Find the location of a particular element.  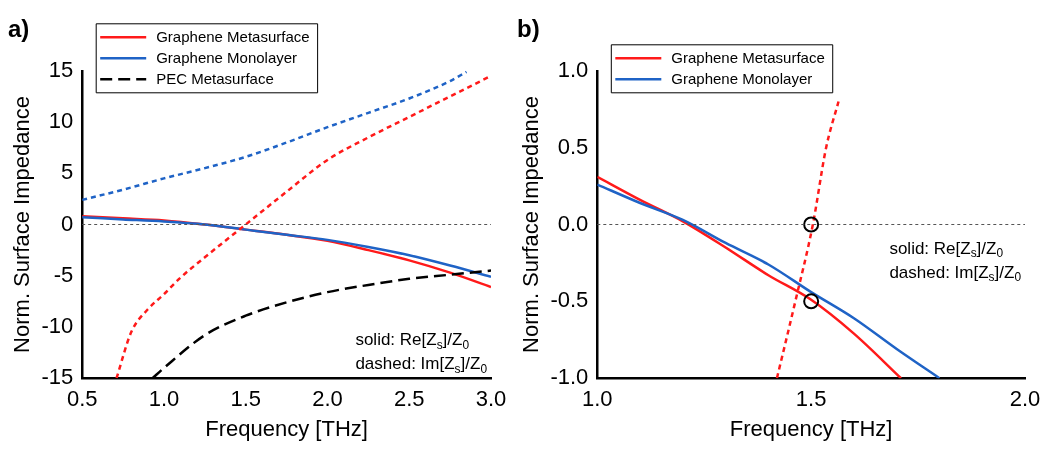

y-tick-label: -0.5 is located at coordinates (569, 300).